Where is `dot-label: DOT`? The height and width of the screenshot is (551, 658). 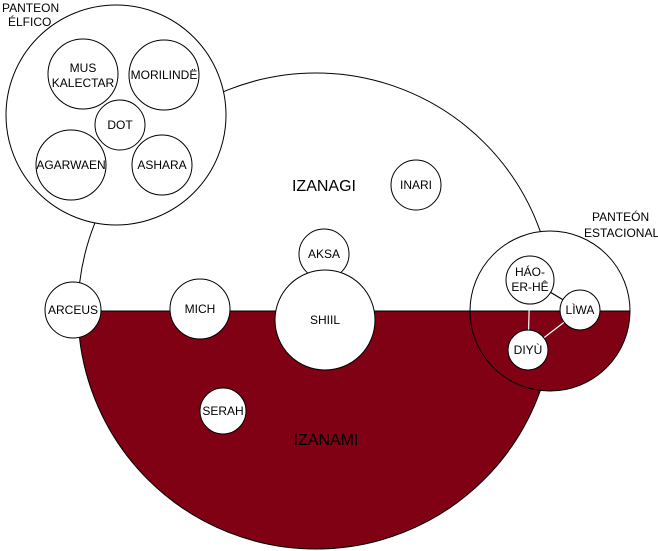 dot-label: DOT is located at coordinates (120, 125).